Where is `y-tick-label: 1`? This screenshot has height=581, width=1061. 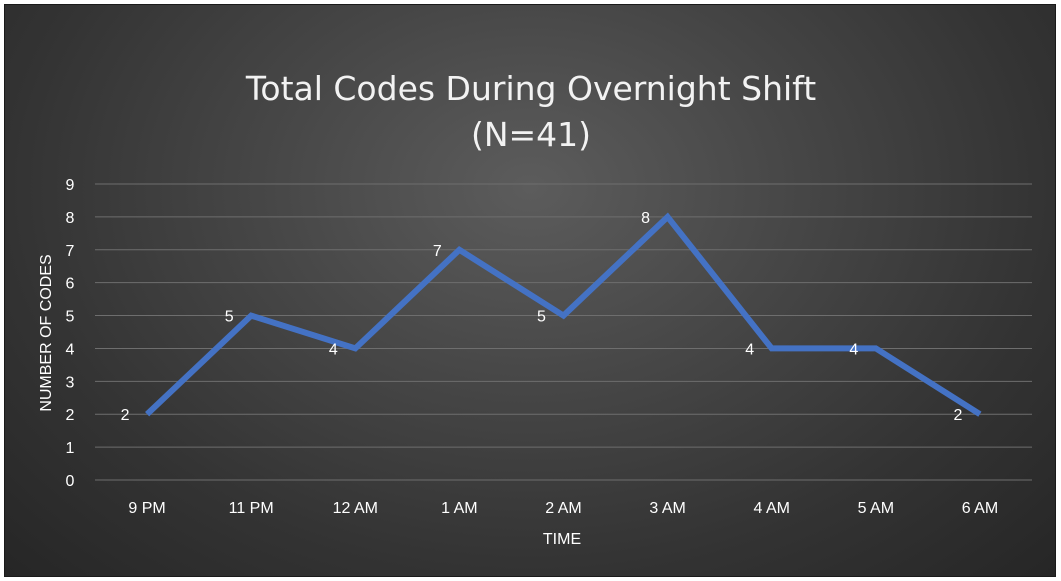 y-tick-label: 1 is located at coordinates (70, 448).